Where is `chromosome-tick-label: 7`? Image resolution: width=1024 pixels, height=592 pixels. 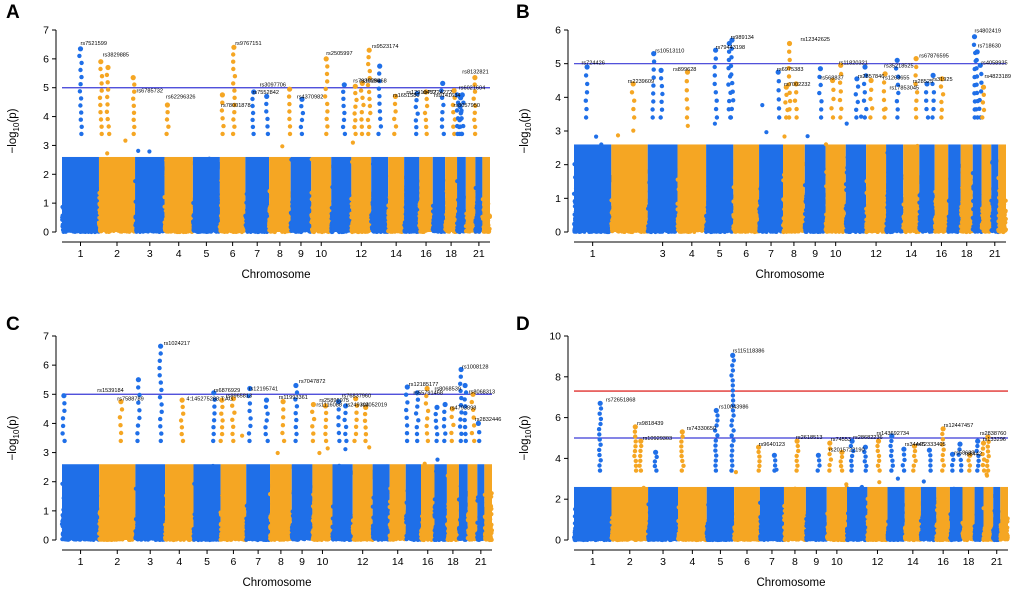
chromosome-tick-label: 7 is located at coordinates (257, 254).